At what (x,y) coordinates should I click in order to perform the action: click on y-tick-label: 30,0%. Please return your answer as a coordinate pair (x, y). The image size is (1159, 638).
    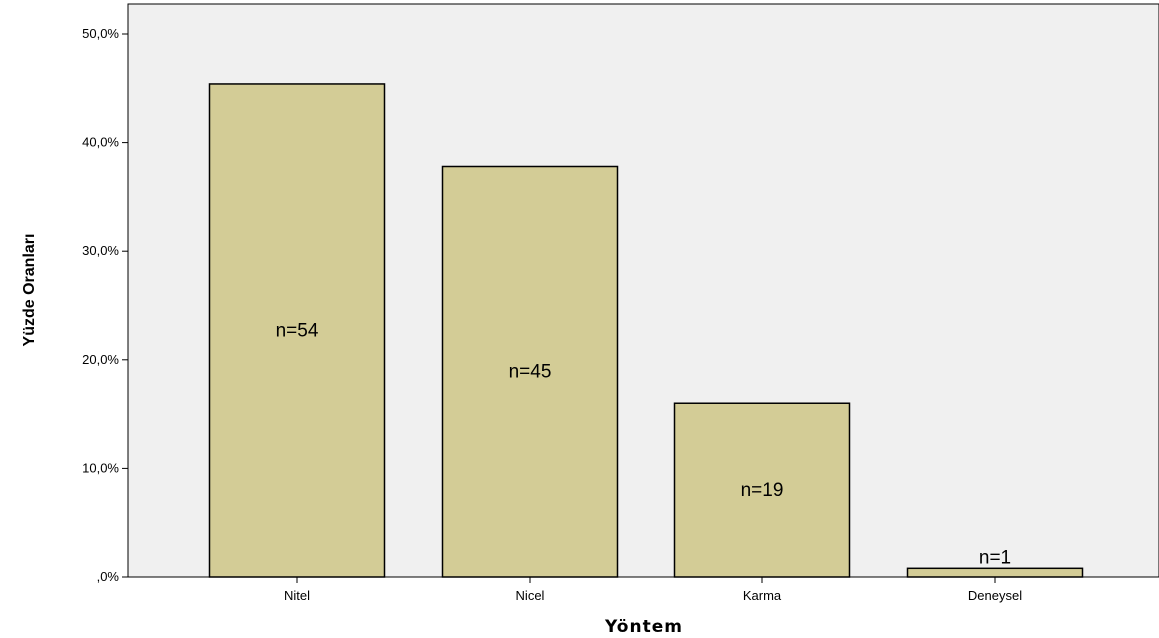
    Looking at the image, I should click on (100, 250).